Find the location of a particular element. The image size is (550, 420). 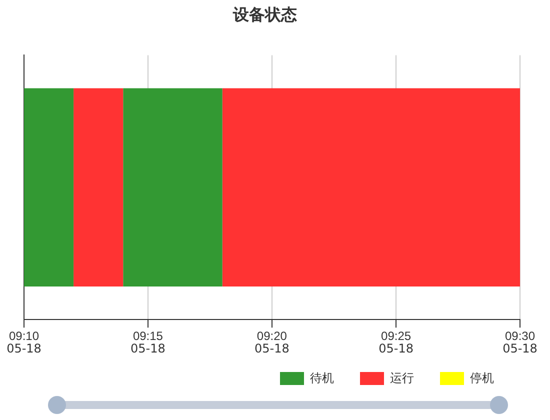

legend-label: 运行 is located at coordinates (402, 377).